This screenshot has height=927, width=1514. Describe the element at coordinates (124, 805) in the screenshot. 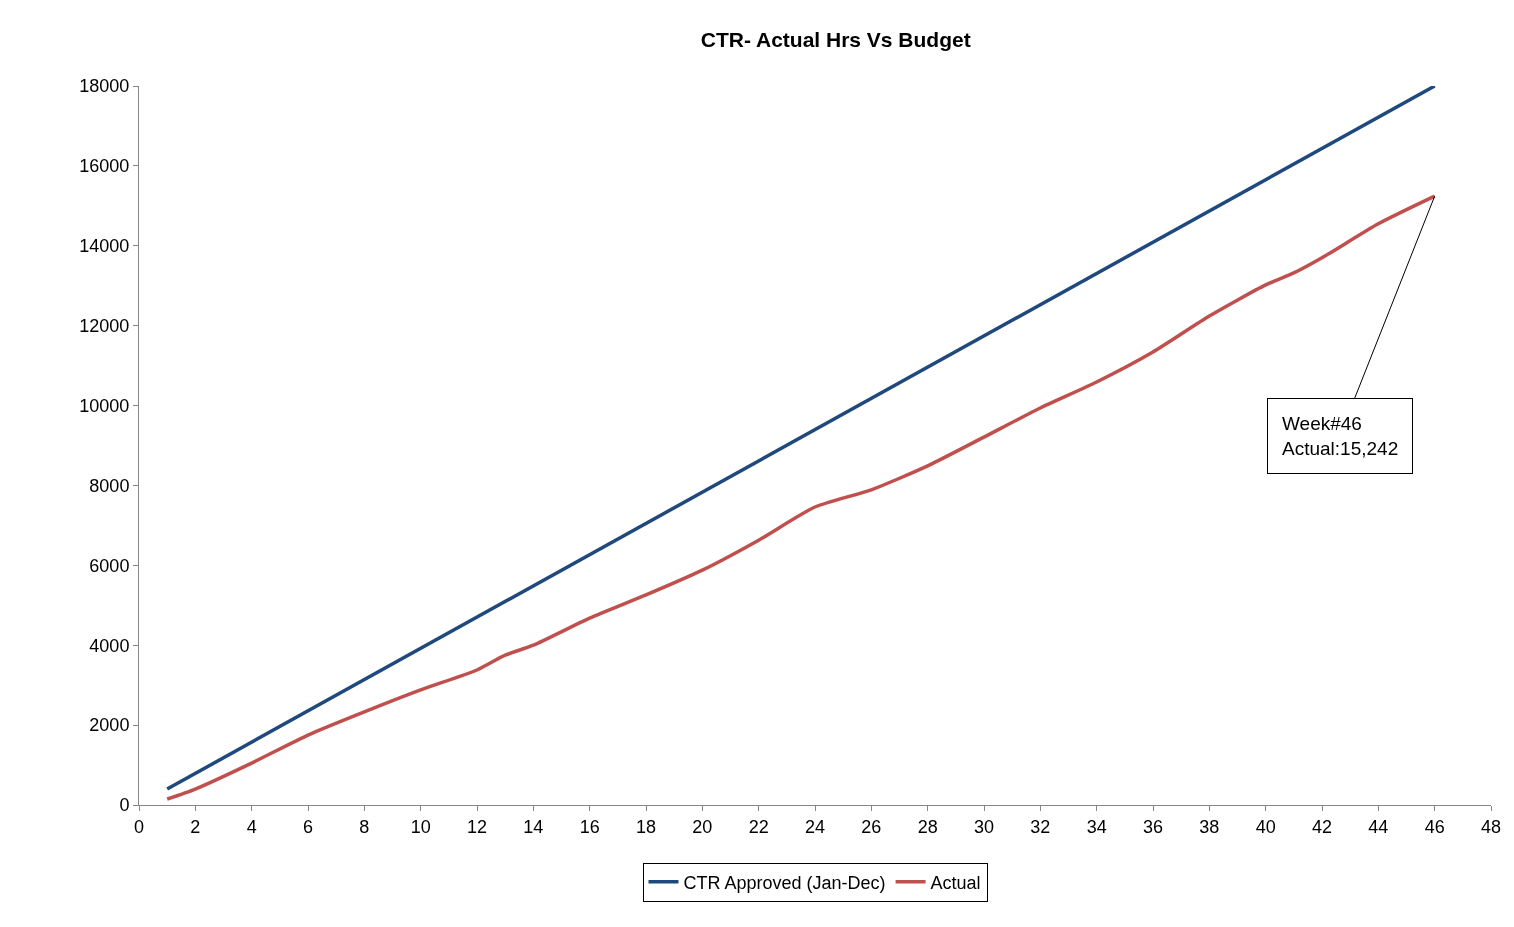

I see `y-tick-label: 0` at that location.